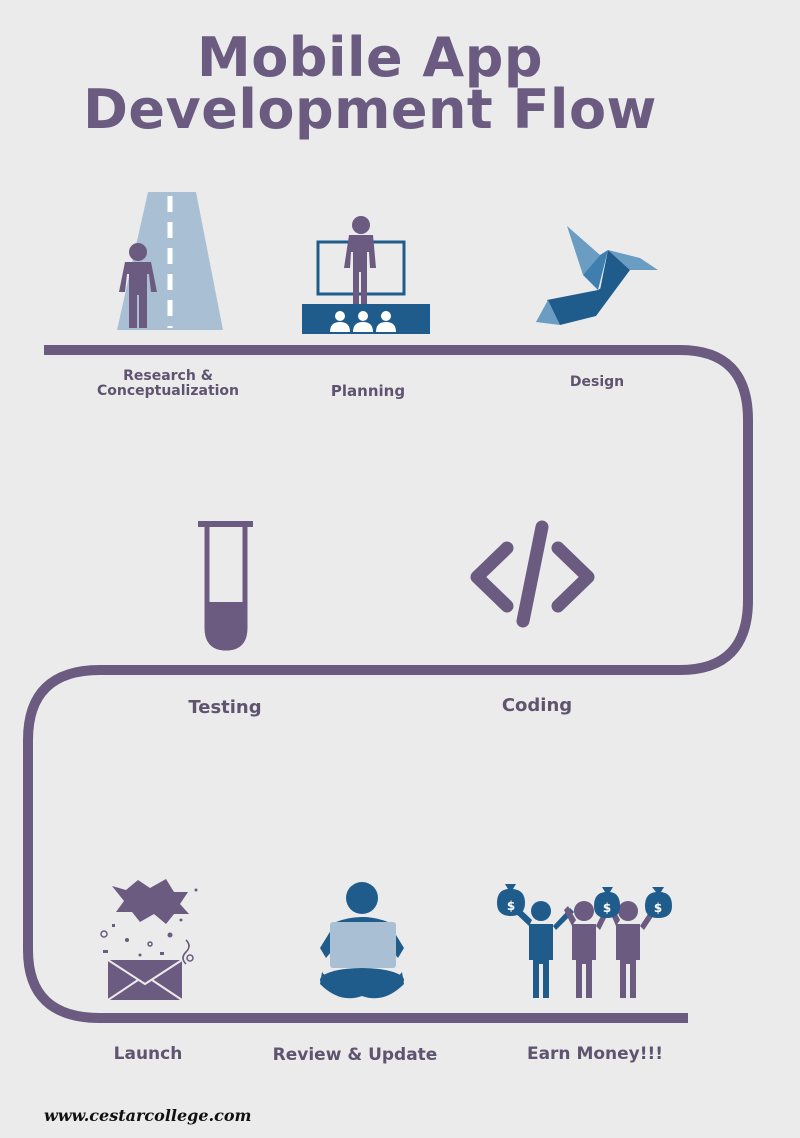  What do you see at coordinates (532, 574) in the screenshot?
I see `code-brackets-icon` at bounding box center [532, 574].